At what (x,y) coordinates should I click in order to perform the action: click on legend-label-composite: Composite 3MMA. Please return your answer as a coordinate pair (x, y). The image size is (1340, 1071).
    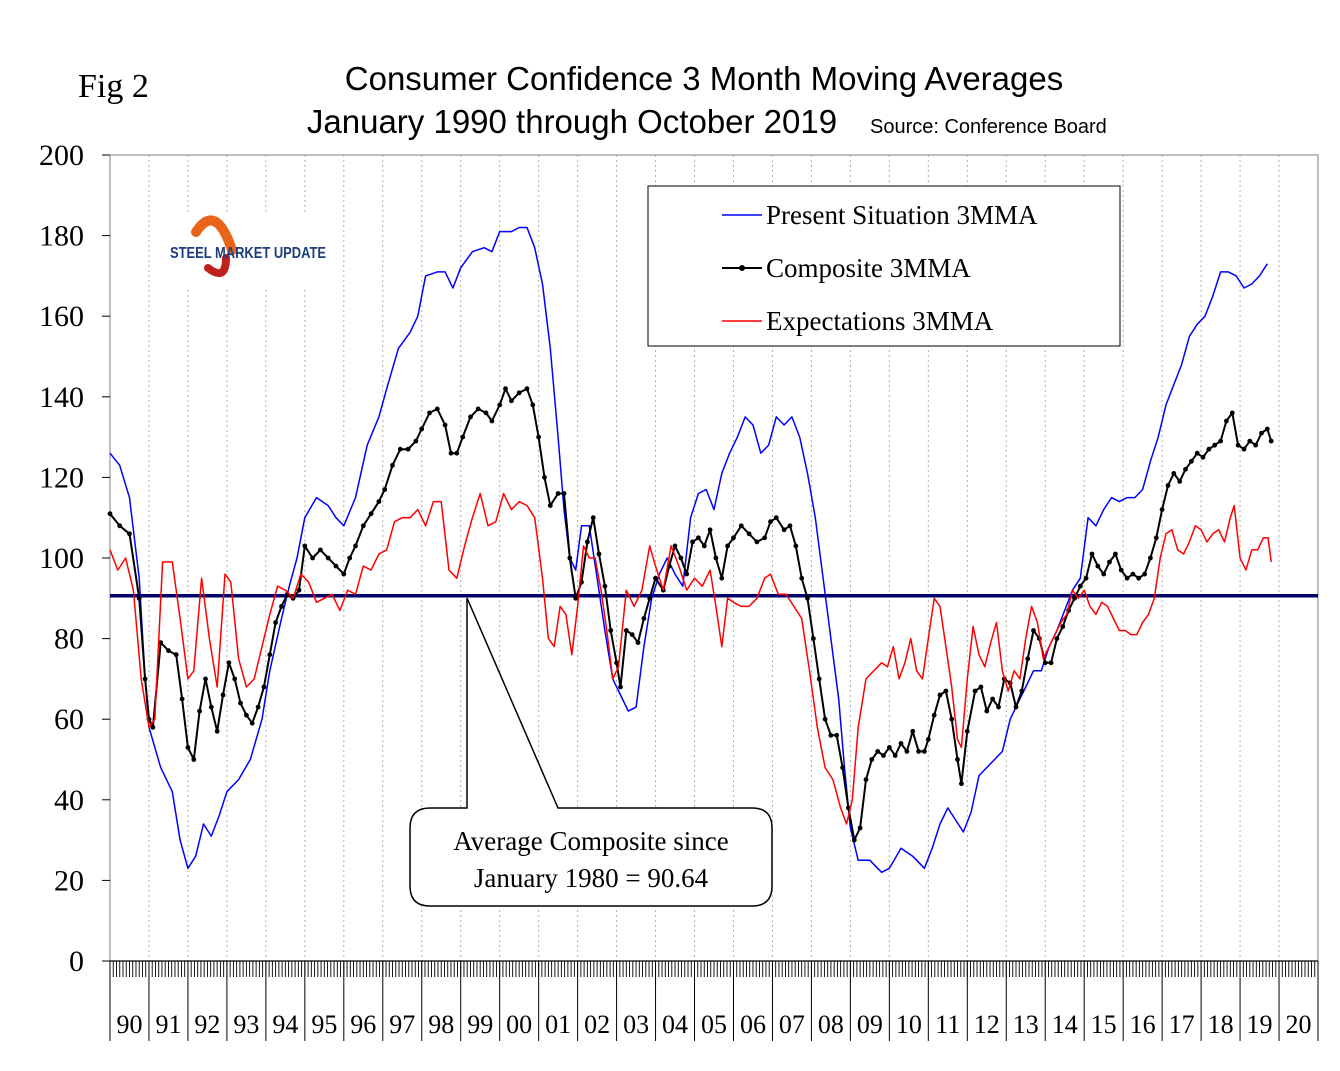
    Looking at the image, I should click on (868, 268).